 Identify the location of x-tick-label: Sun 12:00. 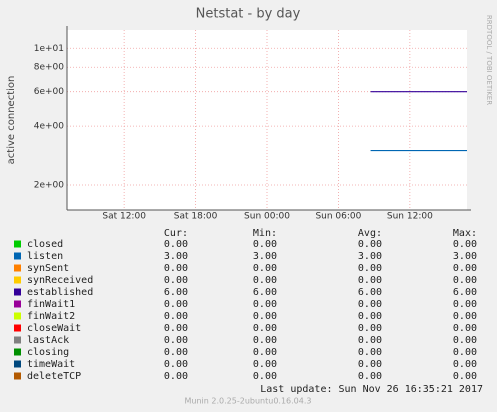
(410, 217).